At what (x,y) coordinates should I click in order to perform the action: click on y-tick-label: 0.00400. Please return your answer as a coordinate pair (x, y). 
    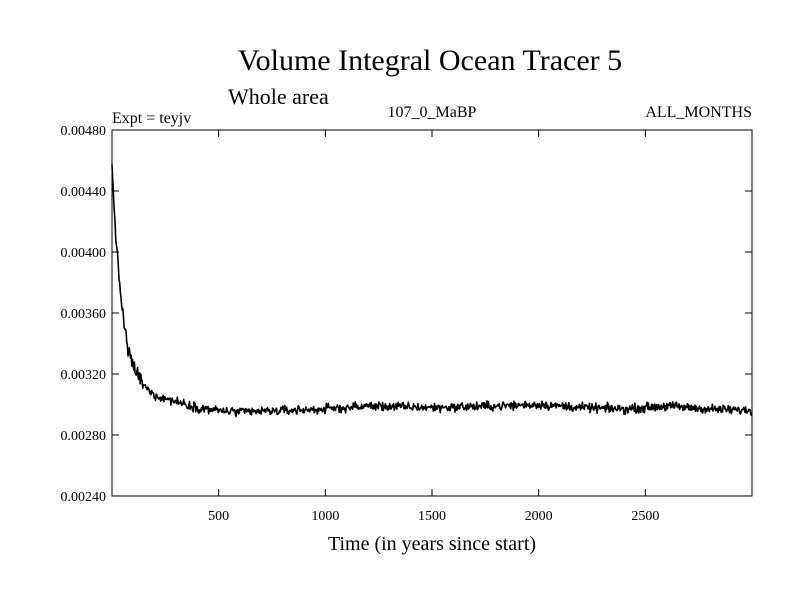
    Looking at the image, I should click on (84, 253).